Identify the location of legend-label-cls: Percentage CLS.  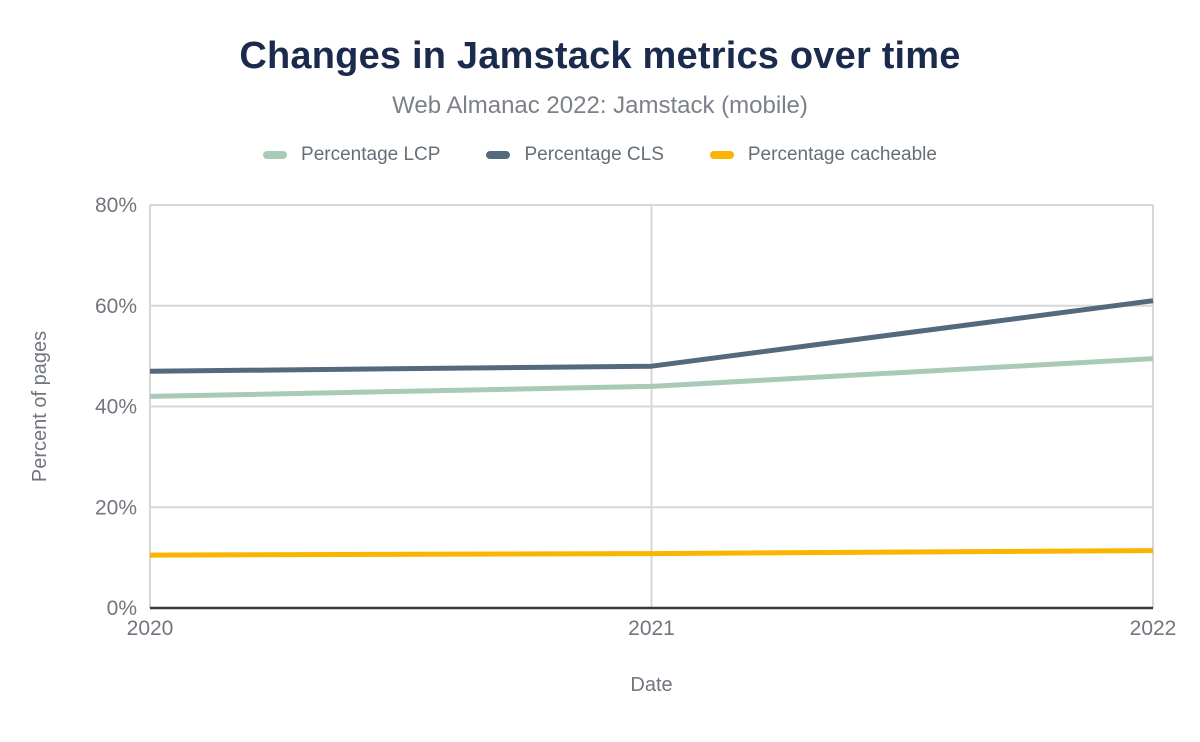
(594, 154).